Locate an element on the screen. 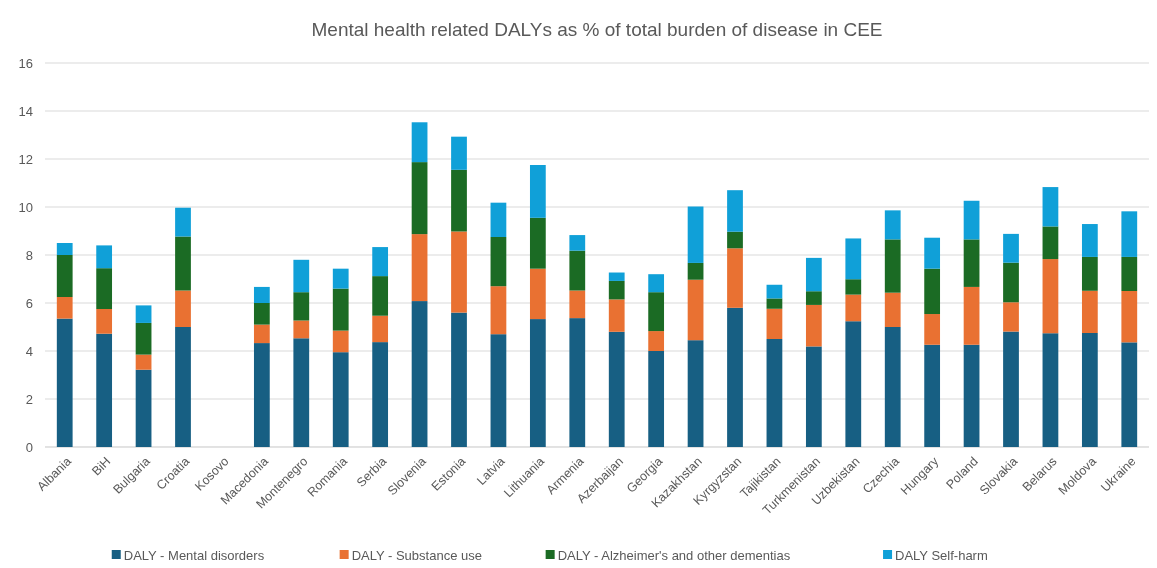 This screenshot has width=1157, height=568. y-tick-label: 8 is located at coordinates (29, 255).